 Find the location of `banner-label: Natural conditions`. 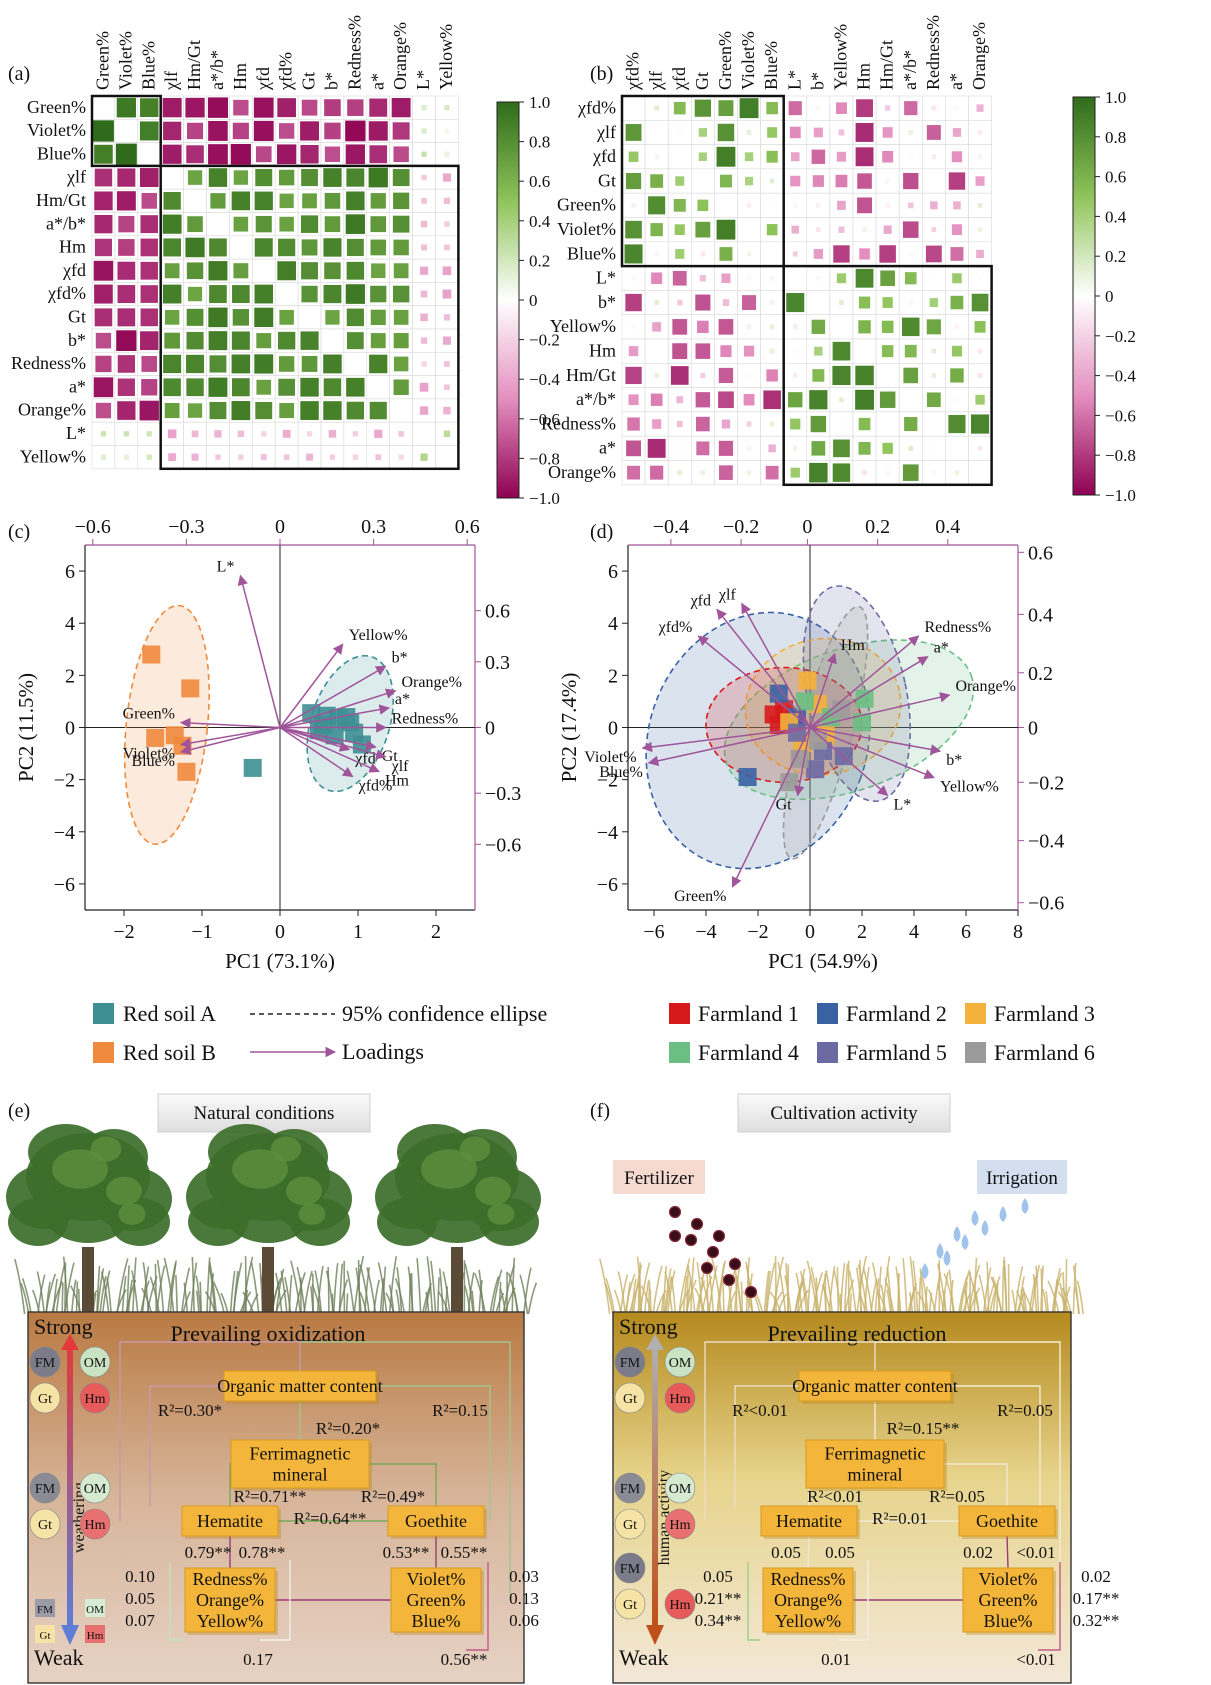

banner-label: Natural conditions is located at coordinates (264, 1113).